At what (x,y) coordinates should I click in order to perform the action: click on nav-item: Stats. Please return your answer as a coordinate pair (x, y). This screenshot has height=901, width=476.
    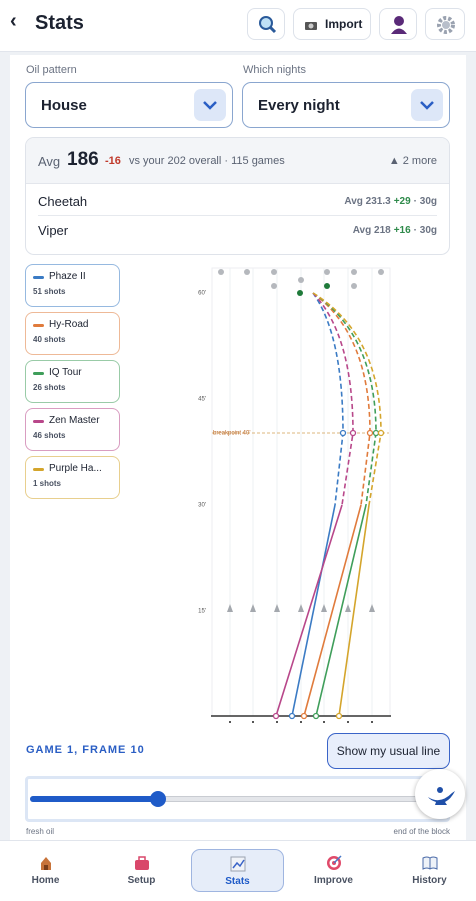
    Looking at the image, I should click on (237, 870).